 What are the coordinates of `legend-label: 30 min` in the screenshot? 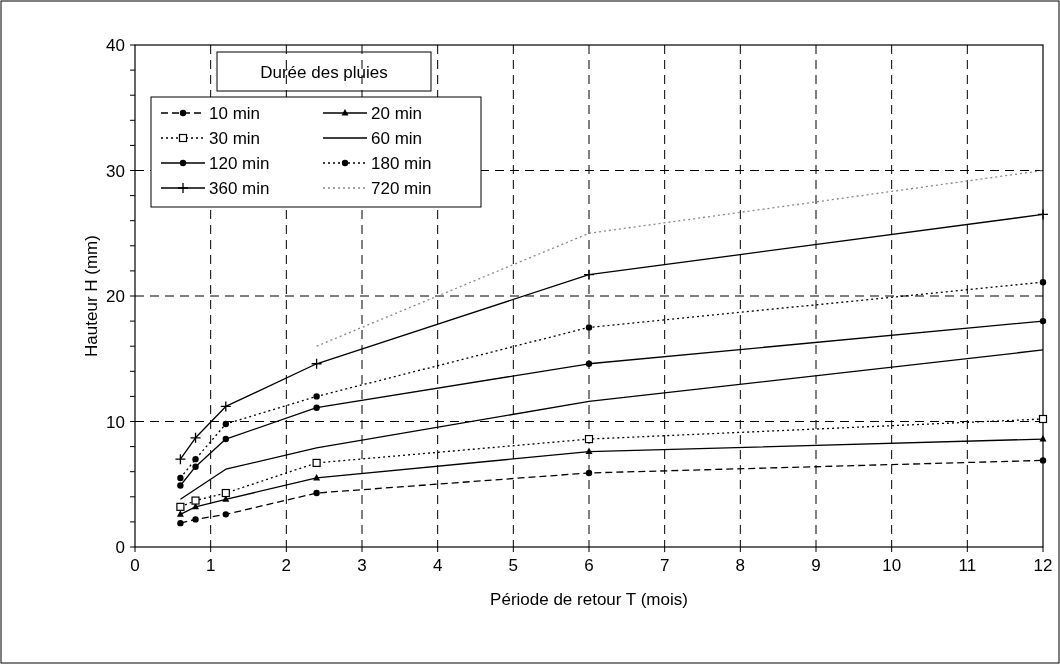 It's located at (235, 138).